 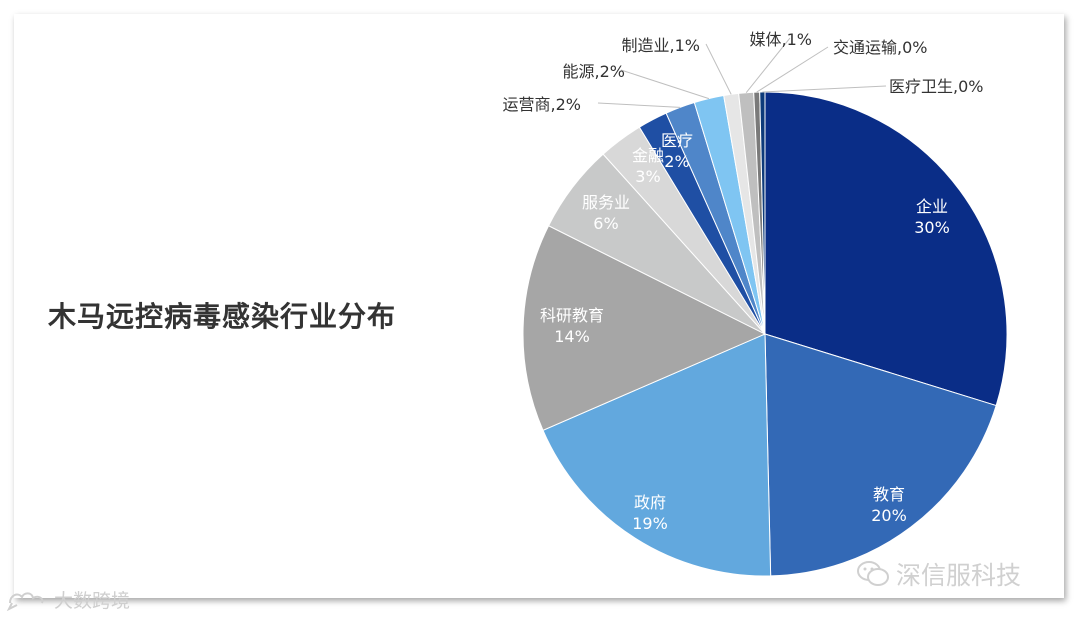 What do you see at coordinates (889, 505) in the screenshot?
I see `slice-label: 教育 20%` at bounding box center [889, 505].